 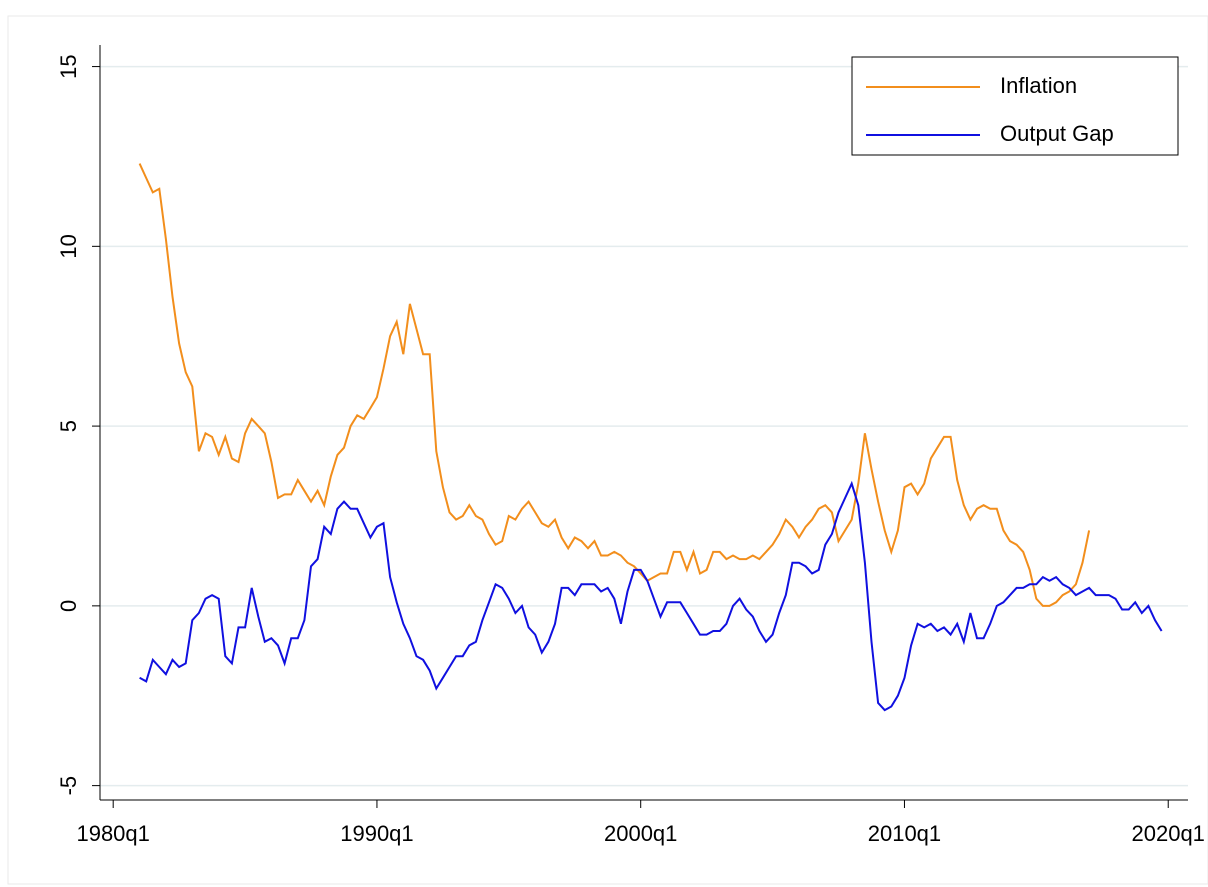 What do you see at coordinates (68, 786) in the screenshot?
I see `y-tick-label: -5` at bounding box center [68, 786].